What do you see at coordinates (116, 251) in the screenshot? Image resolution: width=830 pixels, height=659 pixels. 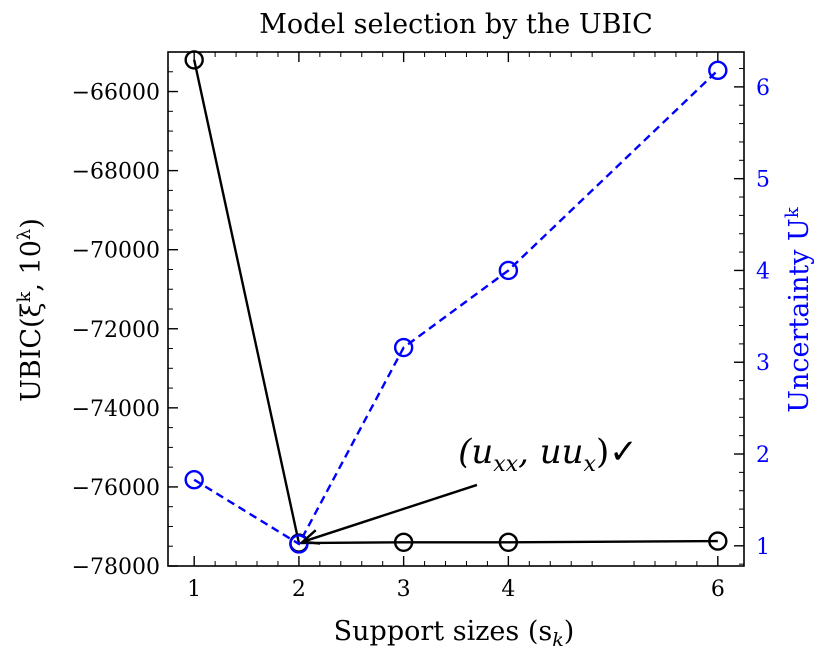 I see `y-left-tick-label: −70000` at bounding box center [116, 251].